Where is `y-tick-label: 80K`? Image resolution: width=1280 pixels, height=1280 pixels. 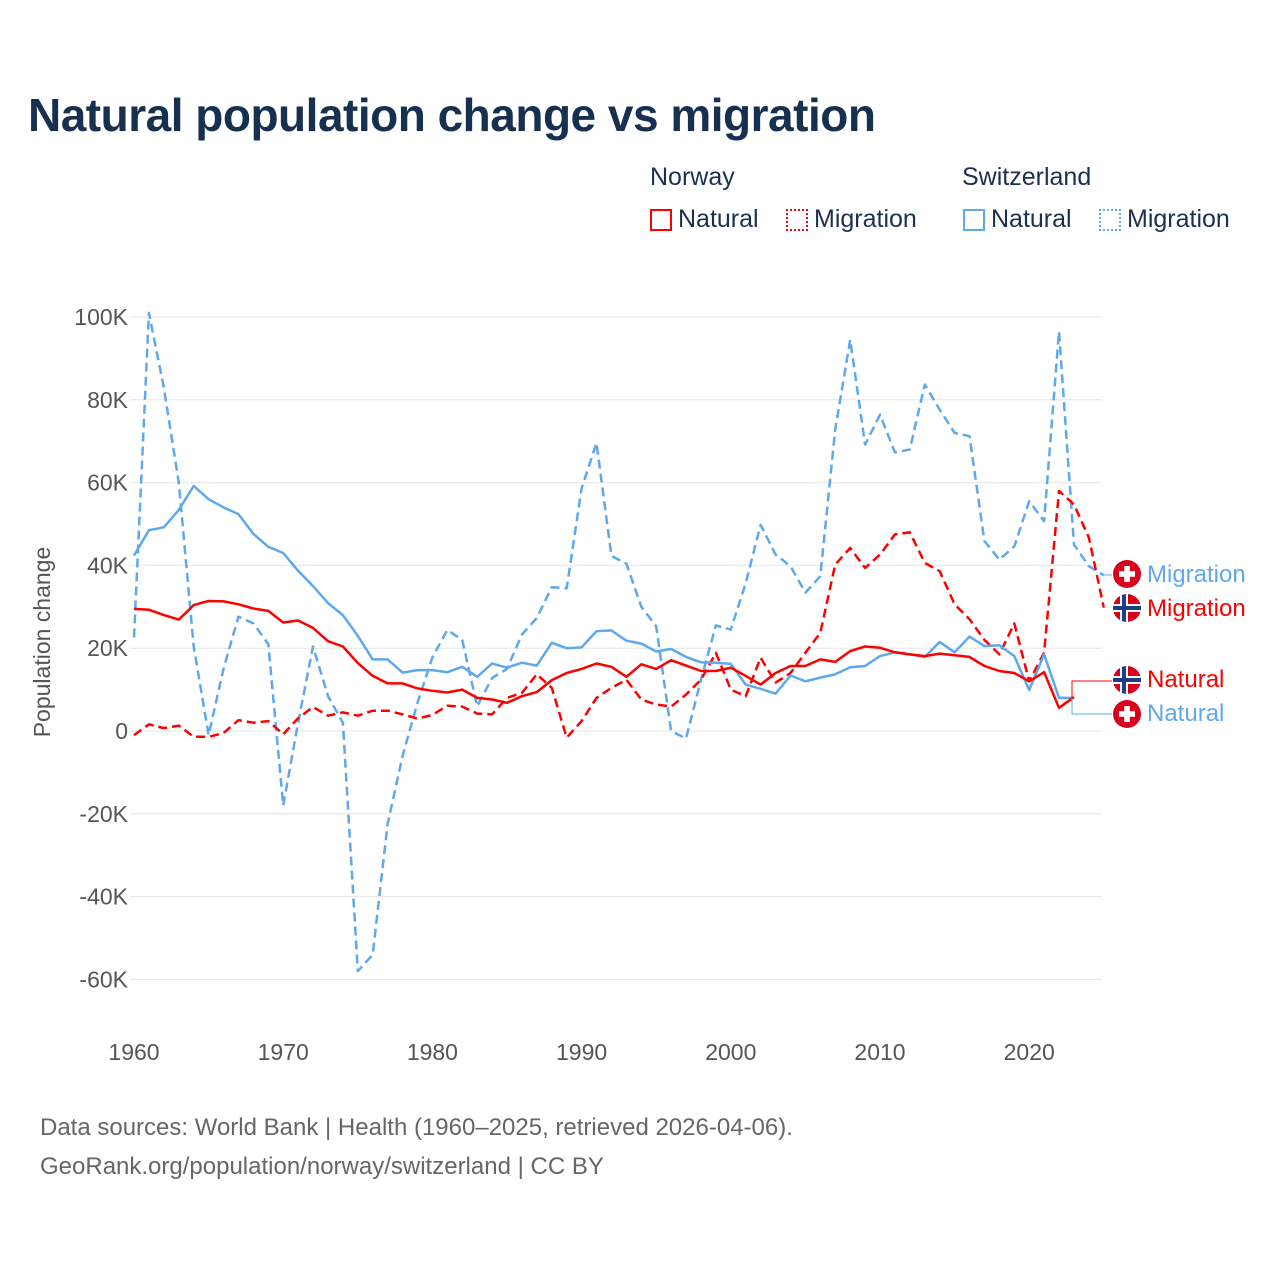
y-tick-label: 80K is located at coordinates (108, 400).